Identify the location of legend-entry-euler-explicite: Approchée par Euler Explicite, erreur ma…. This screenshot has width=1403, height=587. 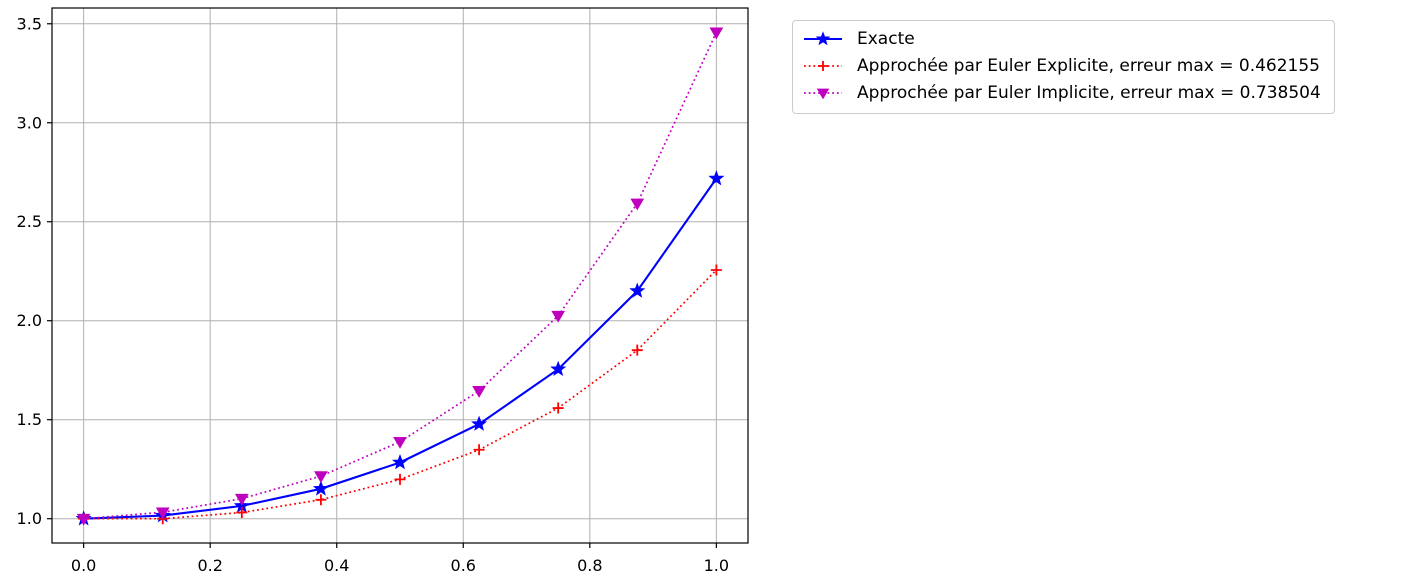
(1062, 66).